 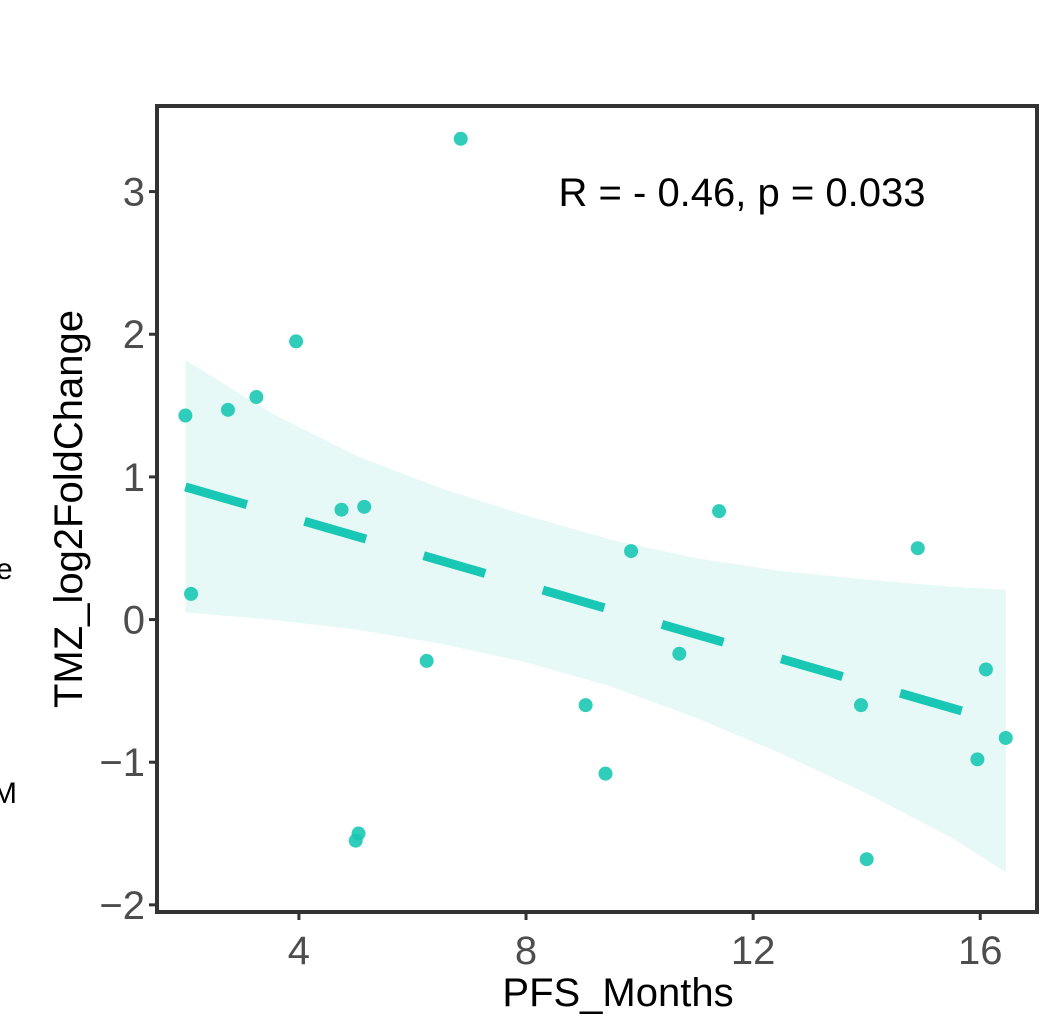 What do you see at coordinates (299, 951) in the screenshot?
I see `x-tick-label: 4` at bounding box center [299, 951].